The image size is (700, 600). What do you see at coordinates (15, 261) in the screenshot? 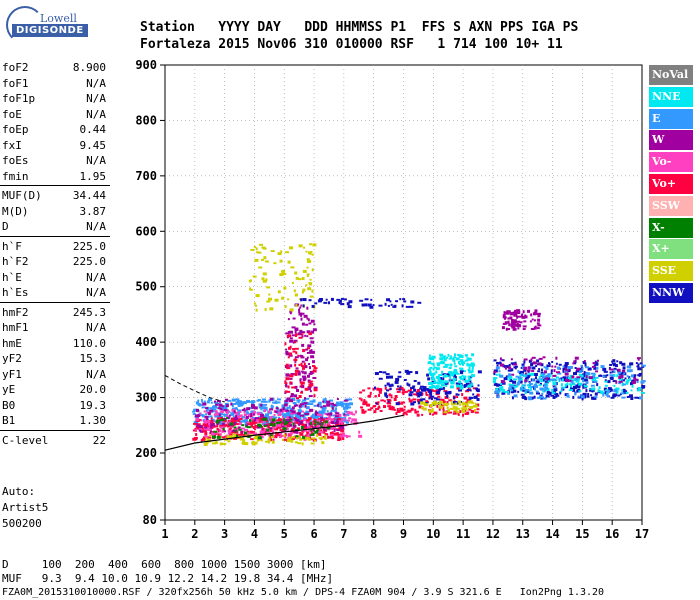
I see `parameter-name: h`F2` at bounding box center [15, 261].